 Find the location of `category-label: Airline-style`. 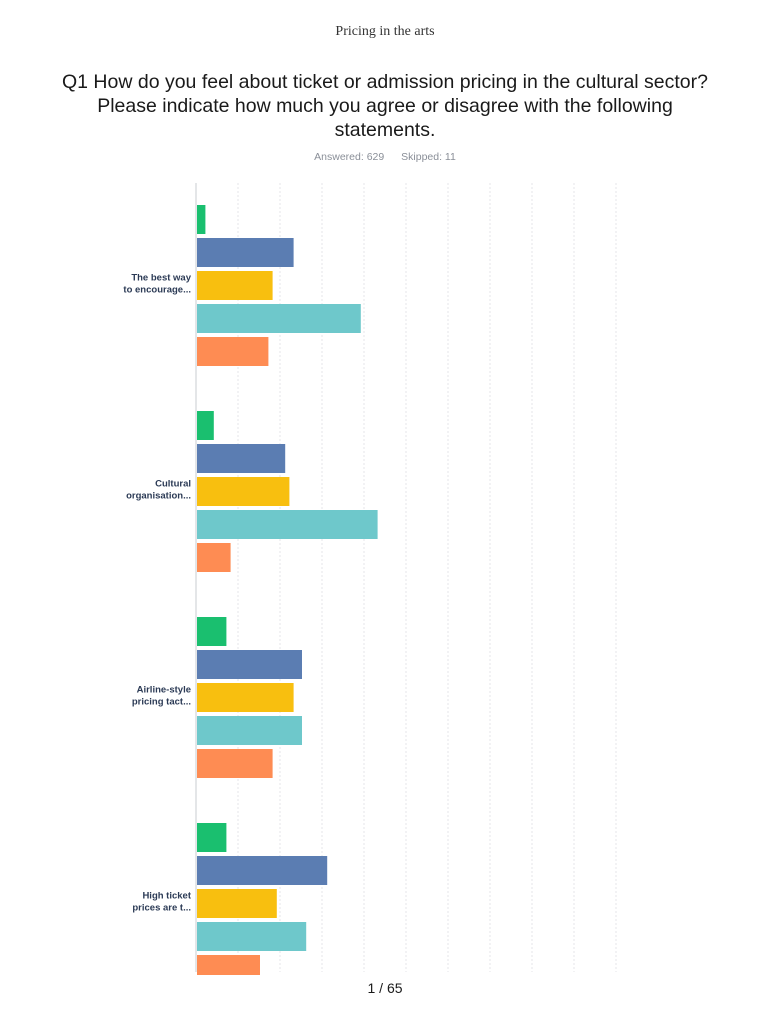

category-label: Airline-style is located at coordinates (164, 690).